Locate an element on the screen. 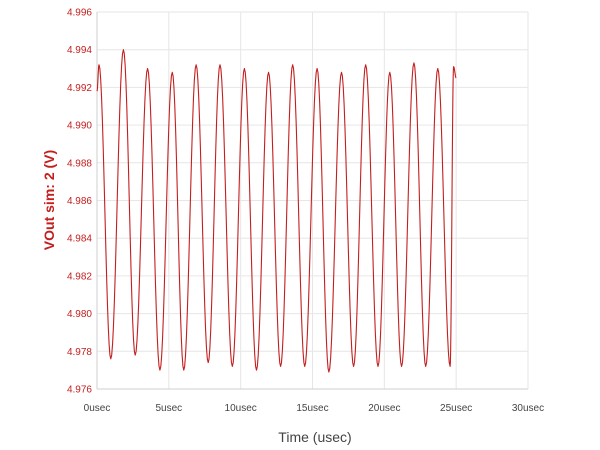  x-axis-label: Time (usec) is located at coordinates (314, 437).